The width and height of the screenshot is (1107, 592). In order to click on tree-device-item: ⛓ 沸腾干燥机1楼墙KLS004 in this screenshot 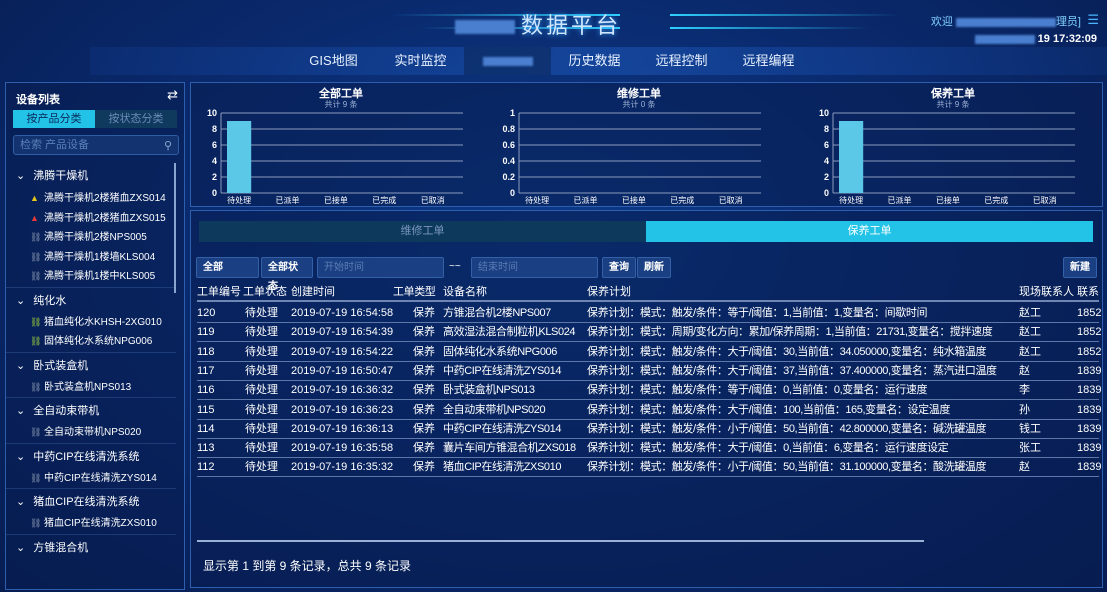, I will do `click(91, 258)`.